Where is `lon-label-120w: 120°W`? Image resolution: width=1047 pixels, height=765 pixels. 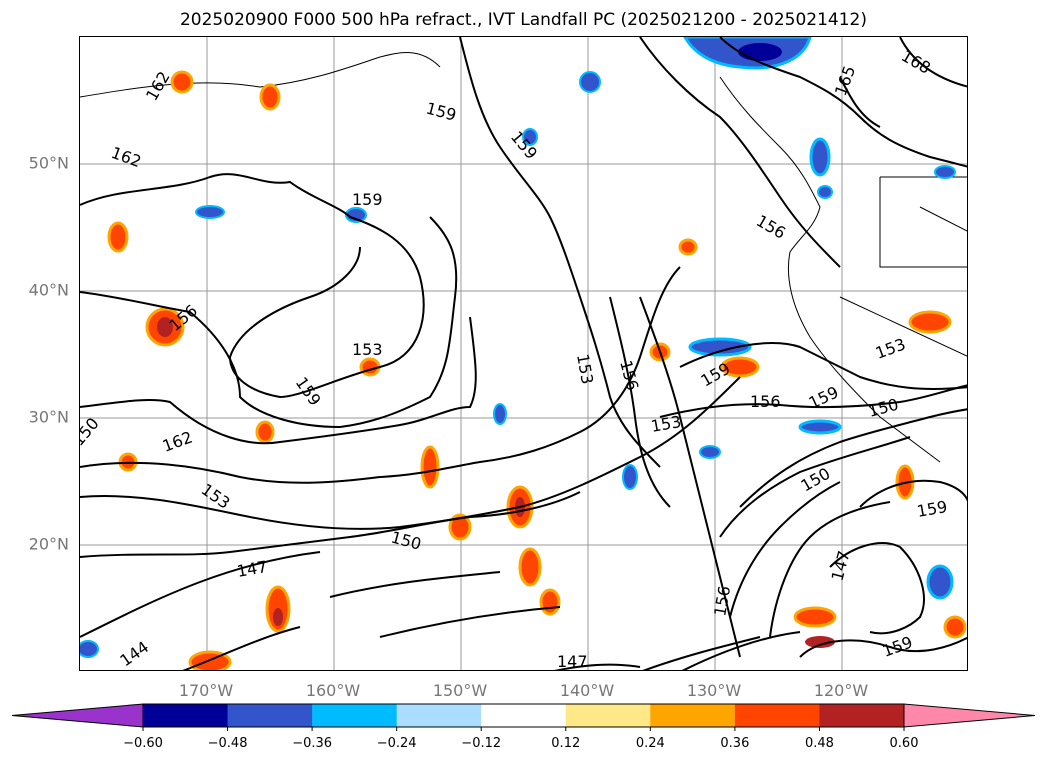
lon-label-120w: 120°W is located at coordinates (841, 690).